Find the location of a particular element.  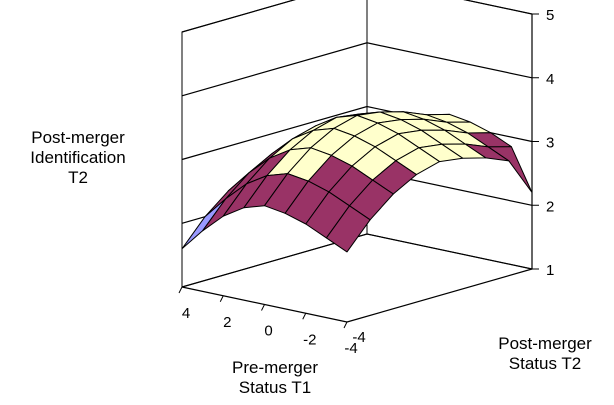

y-axis-label-line-1: Post-merger is located at coordinates (545, 343).